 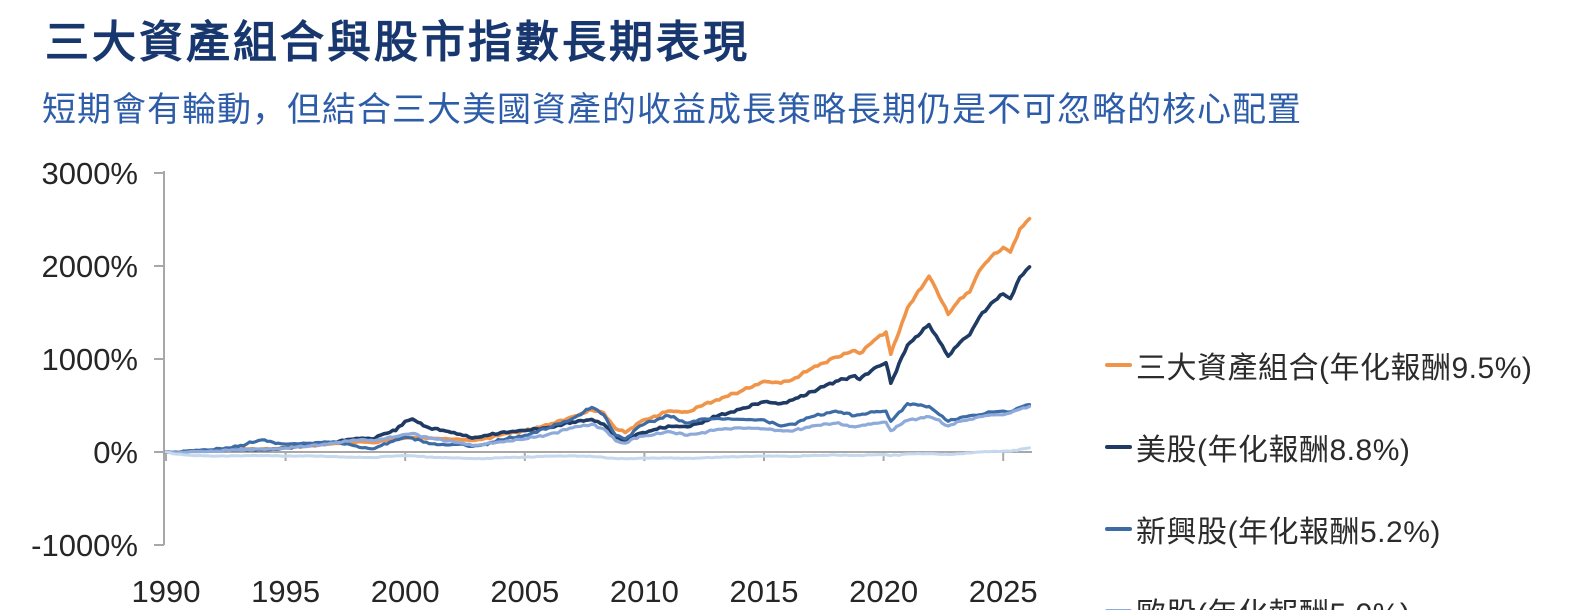 What do you see at coordinates (84, 545) in the screenshot?
I see `y-axis-tick-label: -1000%` at bounding box center [84, 545].